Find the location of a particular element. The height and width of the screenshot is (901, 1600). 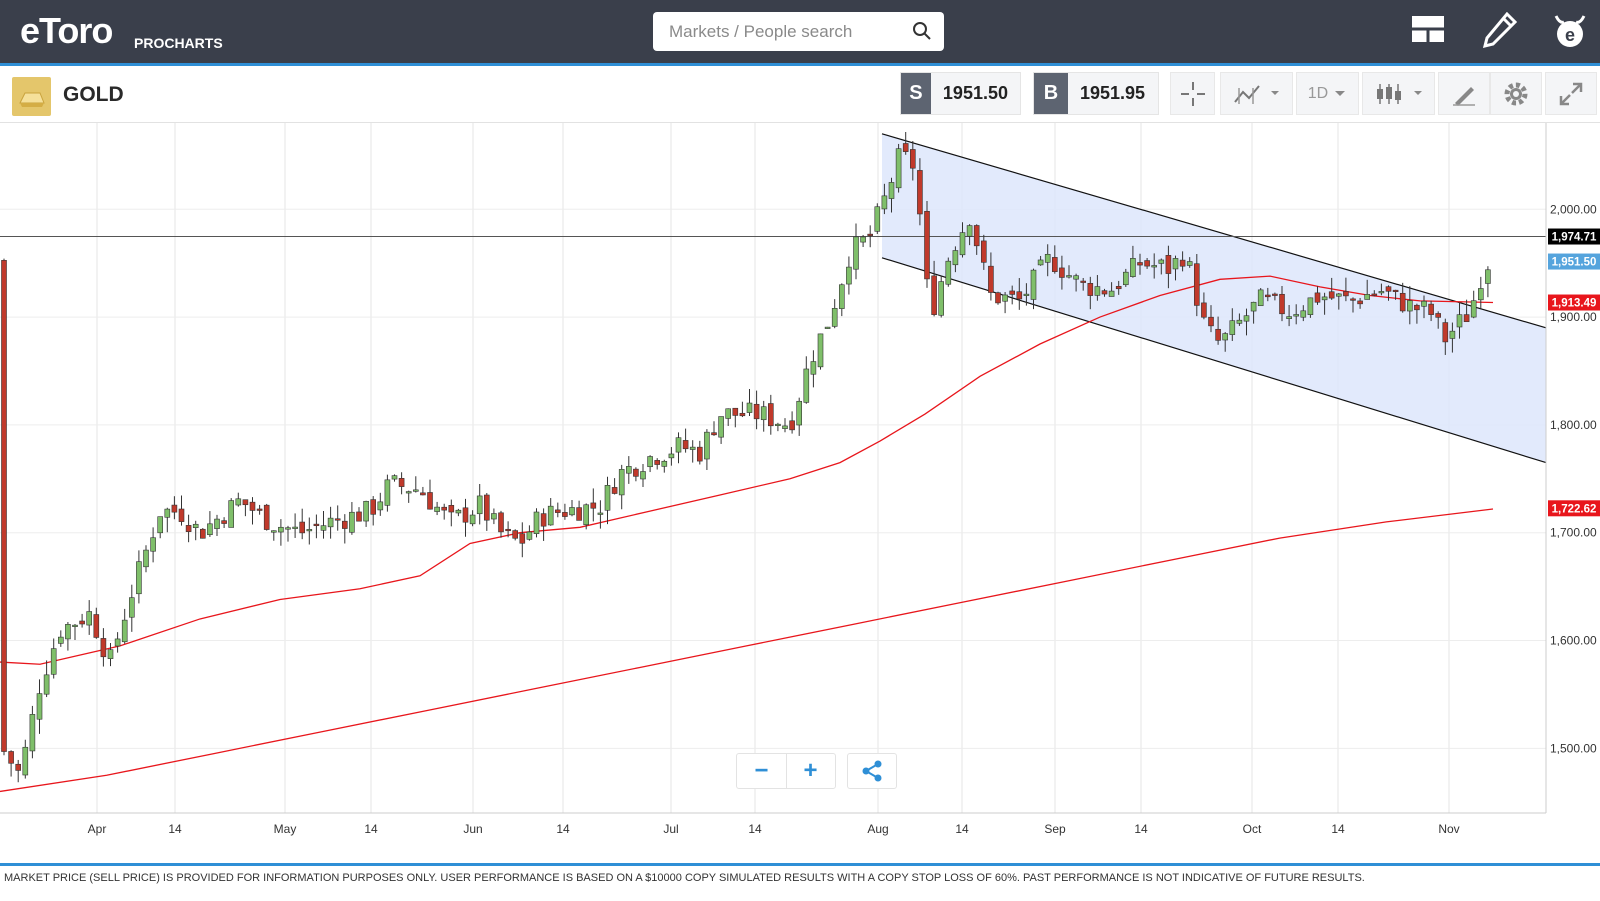

fullscreen-icon is located at coordinates (1571, 93).